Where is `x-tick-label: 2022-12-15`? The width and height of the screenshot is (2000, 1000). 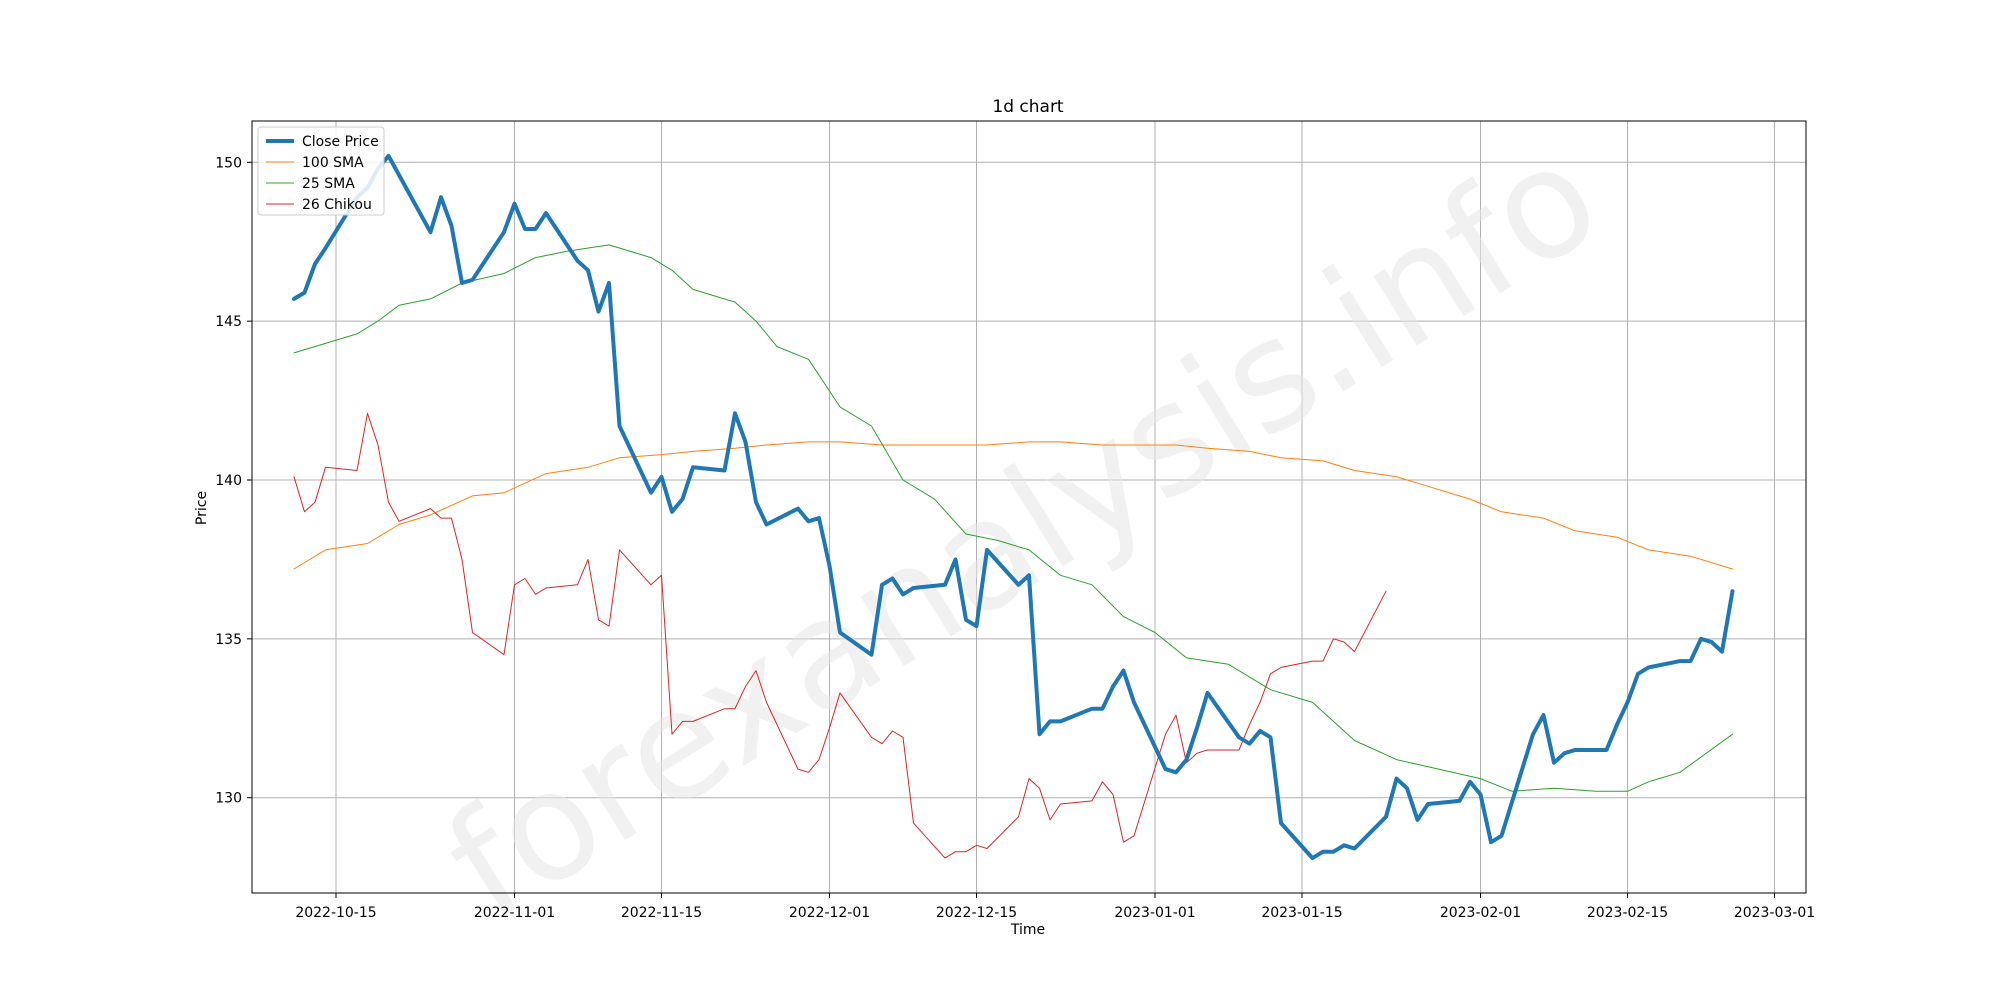 x-tick-label: 2022-12-15 is located at coordinates (976, 913).